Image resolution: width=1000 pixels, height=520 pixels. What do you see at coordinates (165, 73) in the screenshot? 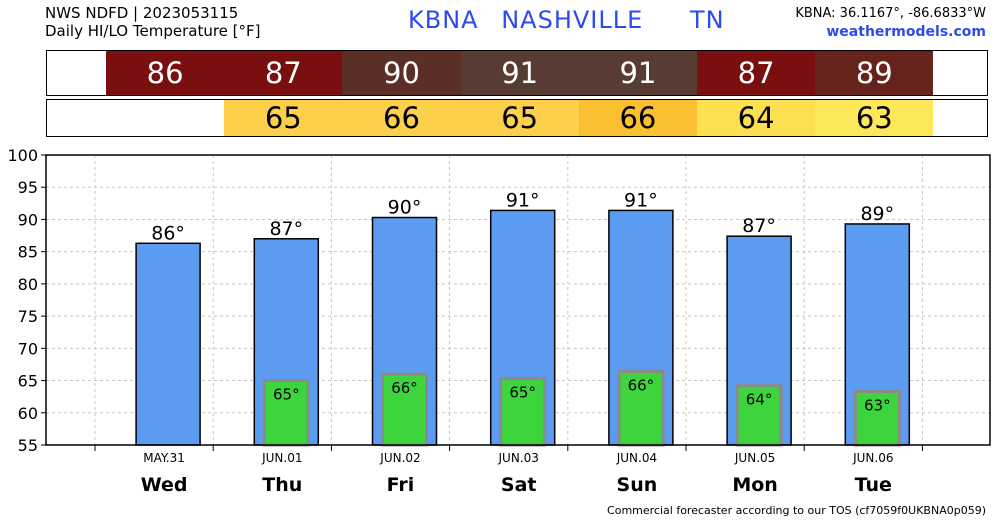
I see `high-strip-cell: 86` at bounding box center [165, 73].